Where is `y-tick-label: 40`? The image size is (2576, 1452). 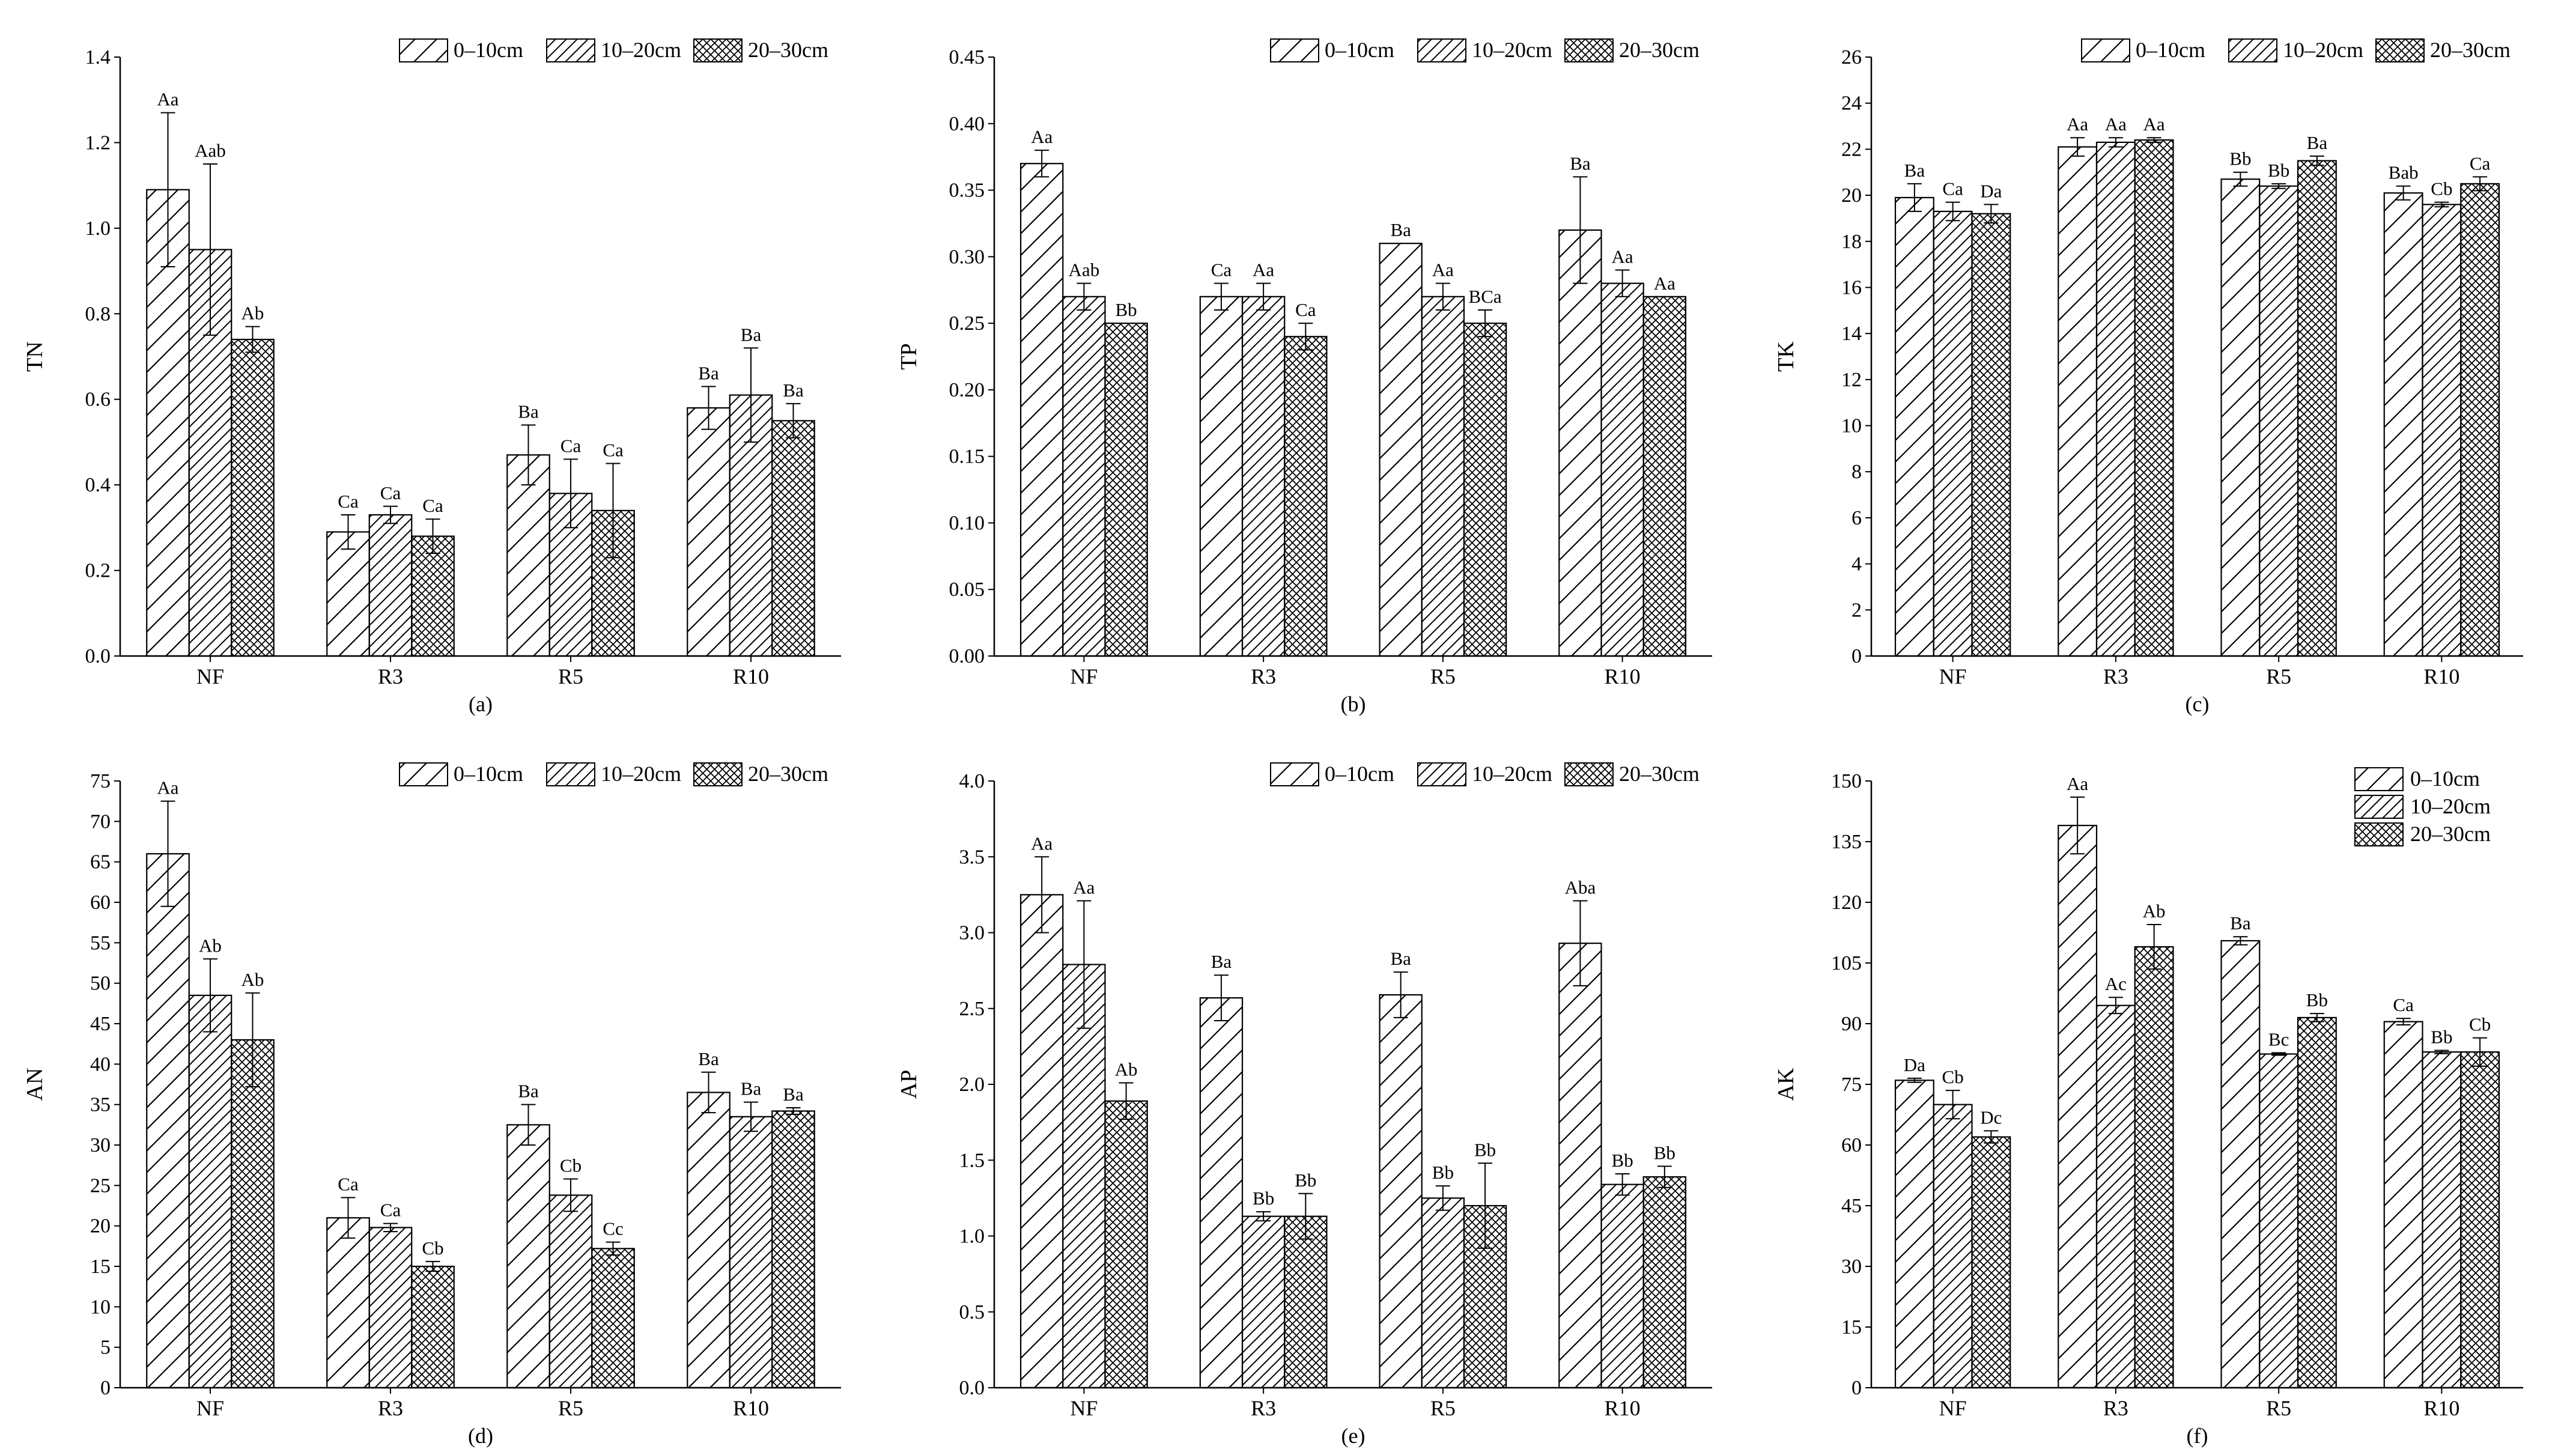 y-tick-label: 40 is located at coordinates (100, 1064).